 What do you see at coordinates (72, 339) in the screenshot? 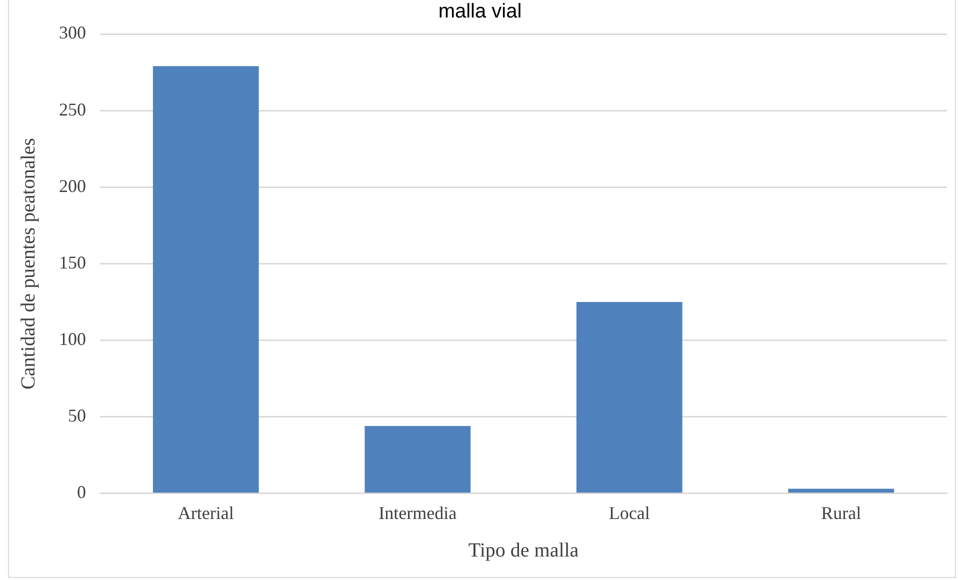
I see `y-tick-label: 100` at bounding box center [72, 339].